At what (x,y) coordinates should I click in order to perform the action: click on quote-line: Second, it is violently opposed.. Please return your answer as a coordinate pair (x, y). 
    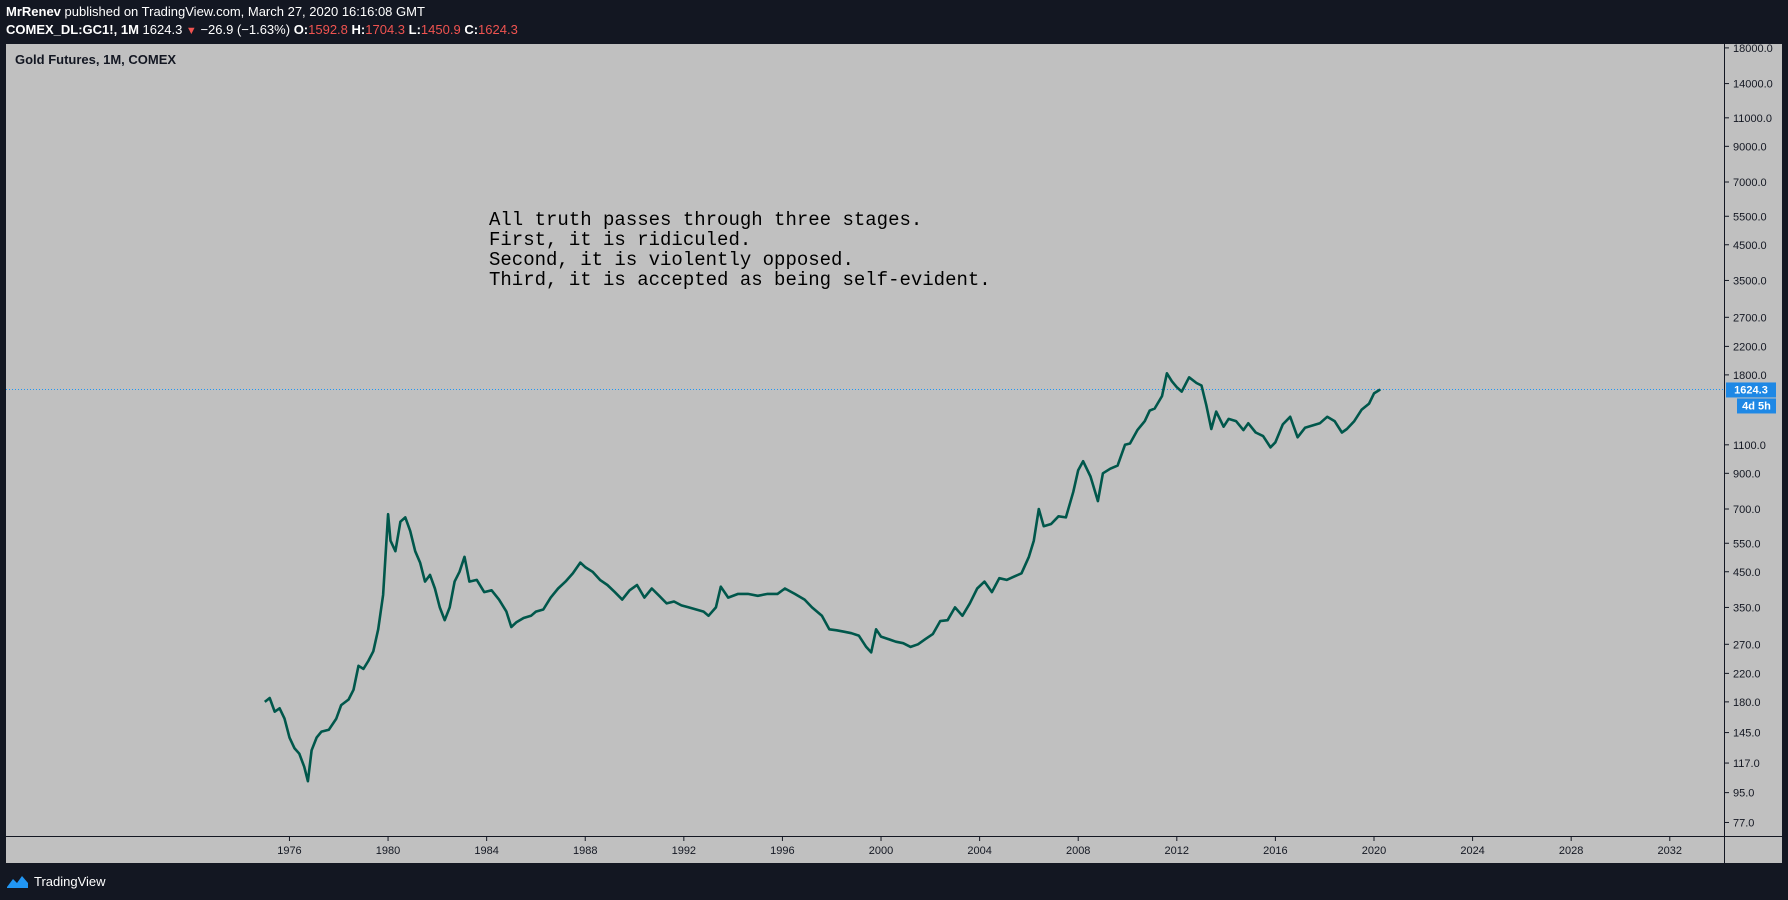
    Looking at the image, I should click on (671, 260).